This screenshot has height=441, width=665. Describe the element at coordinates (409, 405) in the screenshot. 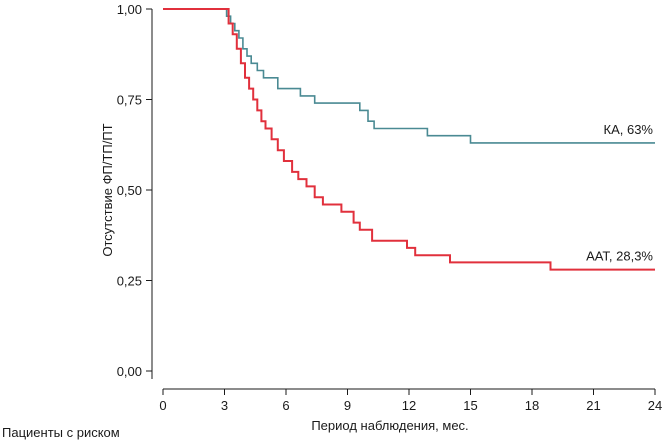

I see `x-tick-label: 12` at that location.